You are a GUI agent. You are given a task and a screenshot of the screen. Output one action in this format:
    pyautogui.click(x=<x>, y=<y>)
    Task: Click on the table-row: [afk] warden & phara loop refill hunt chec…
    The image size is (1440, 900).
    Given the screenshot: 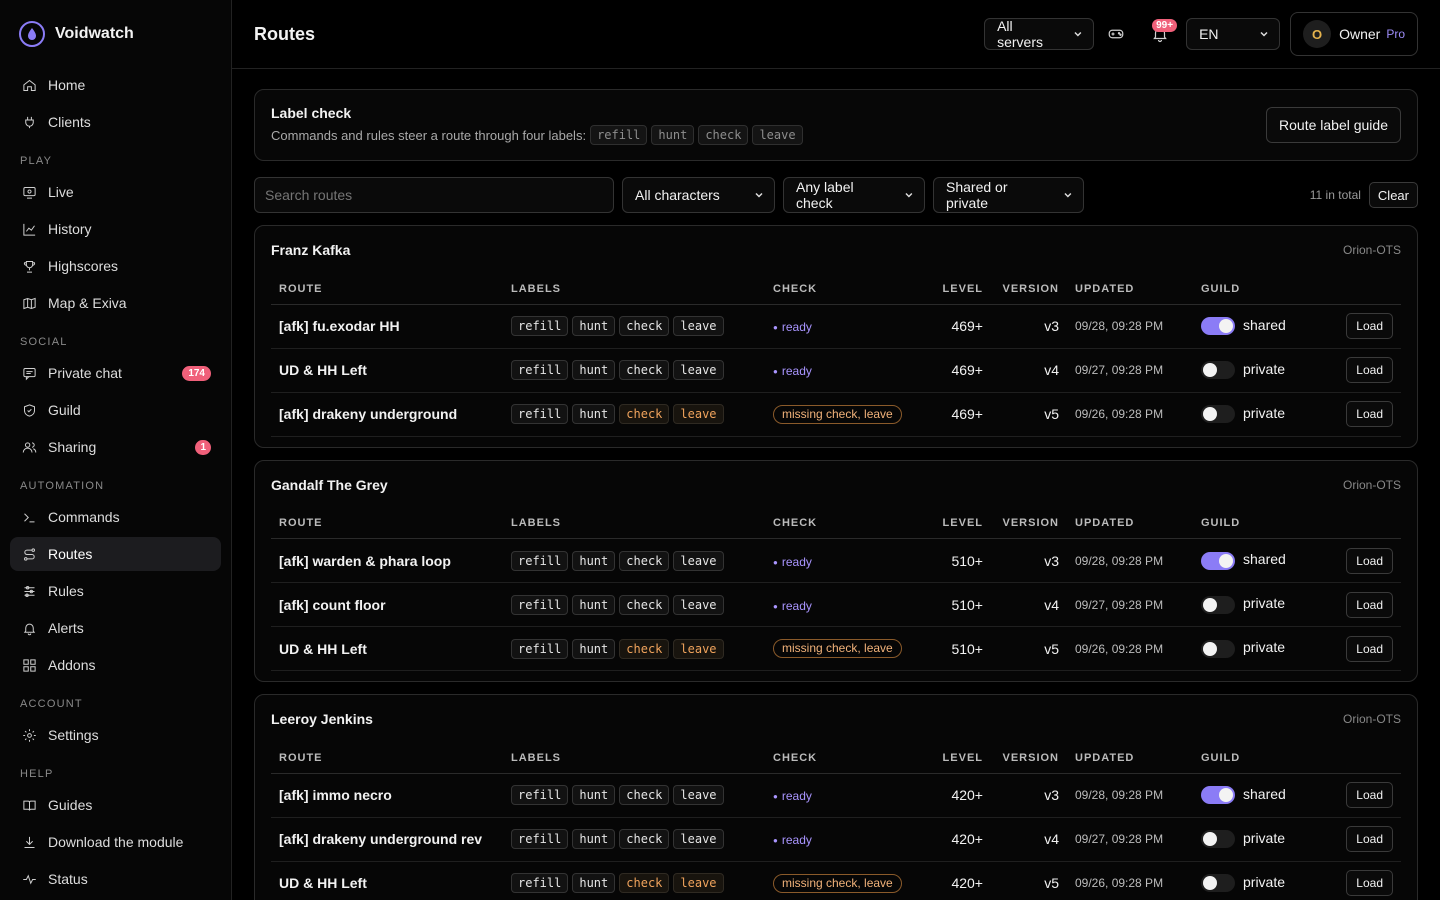 What is the action you would take?
    pyautogui.click(x=836, y=560)
    